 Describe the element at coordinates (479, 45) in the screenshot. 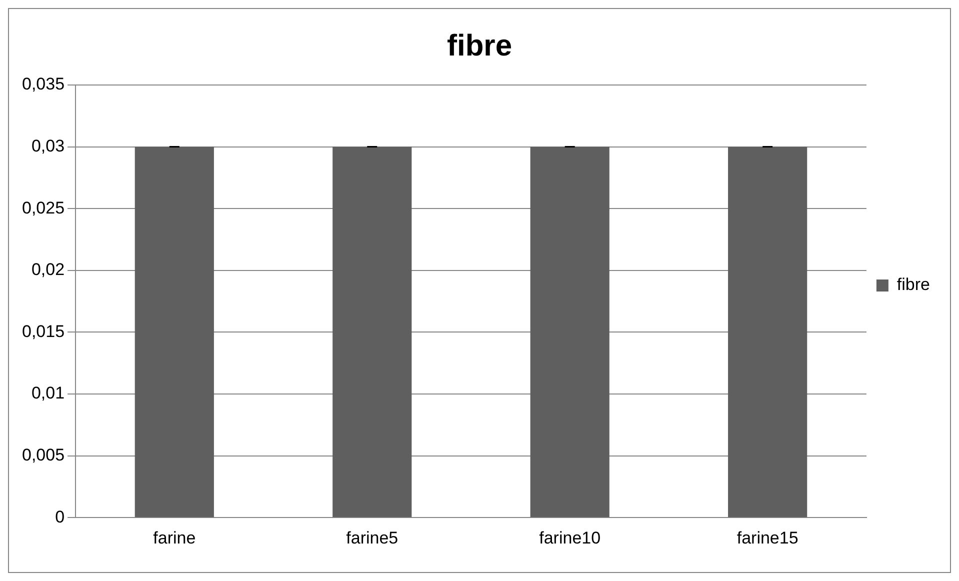

I see `chart-title: fibre` at that location.